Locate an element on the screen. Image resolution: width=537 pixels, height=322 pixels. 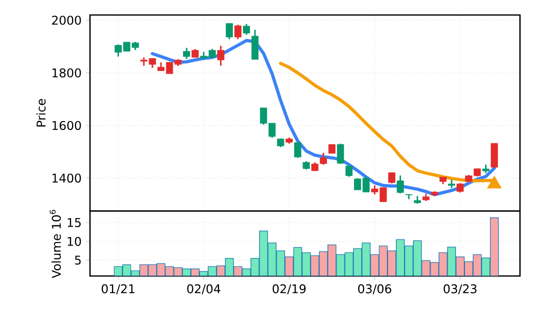
y-tick-label: 15 is located at coordinates (74, 223).